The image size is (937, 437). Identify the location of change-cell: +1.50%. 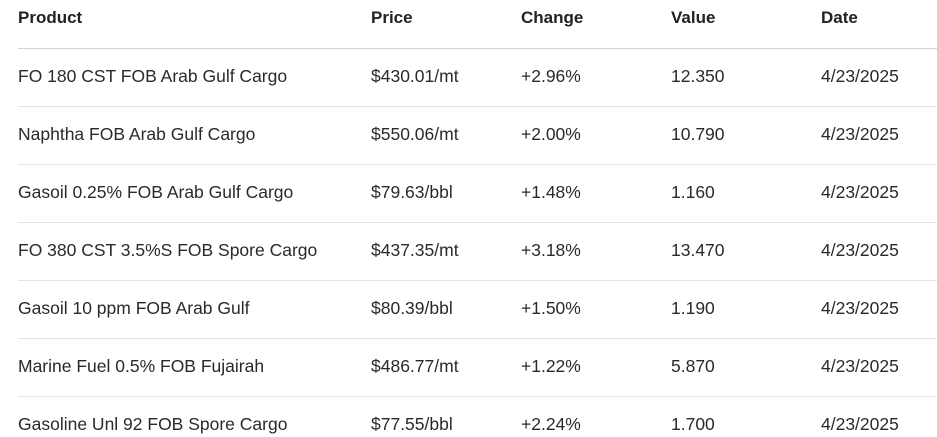
(551, 308).